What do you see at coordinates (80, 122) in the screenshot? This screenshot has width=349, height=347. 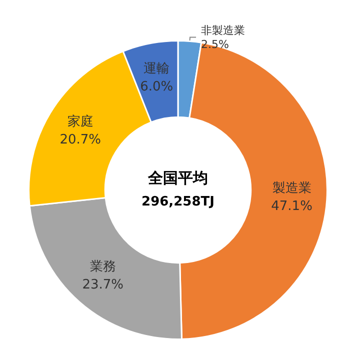 I see `slice-label: 家庭` at bounding box center [80, 122].